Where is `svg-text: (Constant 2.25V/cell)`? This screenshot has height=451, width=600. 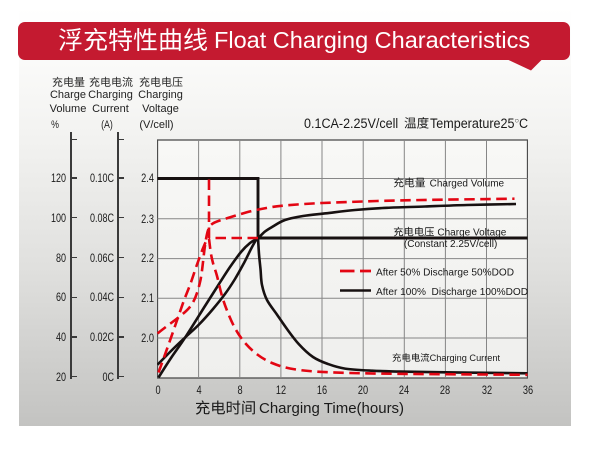 svg-text: (Constant 2.25V/cell) is located at coordinates (450, 244).